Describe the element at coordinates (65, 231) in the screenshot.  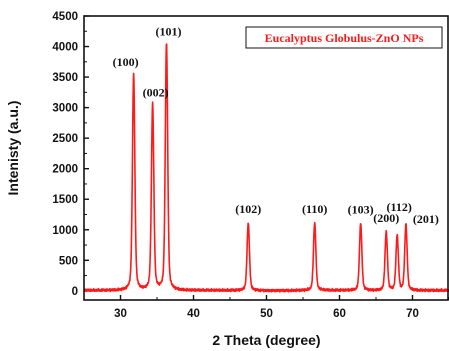
I see `y-tick-label: 1000` at that location.